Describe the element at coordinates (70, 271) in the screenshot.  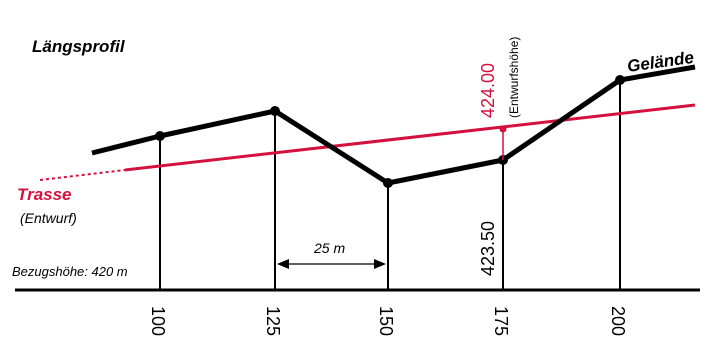
I see `reference-height-label: Bezugshöhe: 420 m` at that location.